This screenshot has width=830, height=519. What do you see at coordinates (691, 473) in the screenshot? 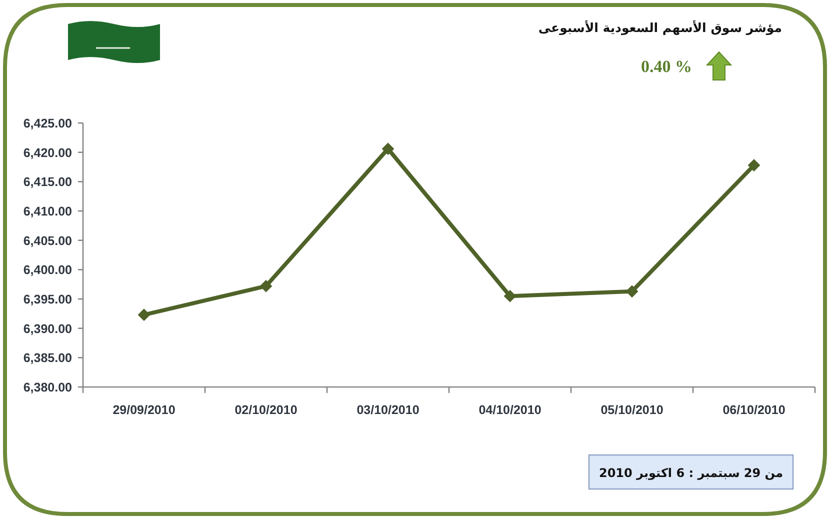
I see `text: من 29 سبتمبر : 6 اكتوبر 2010` at bounding box center [691, 473].